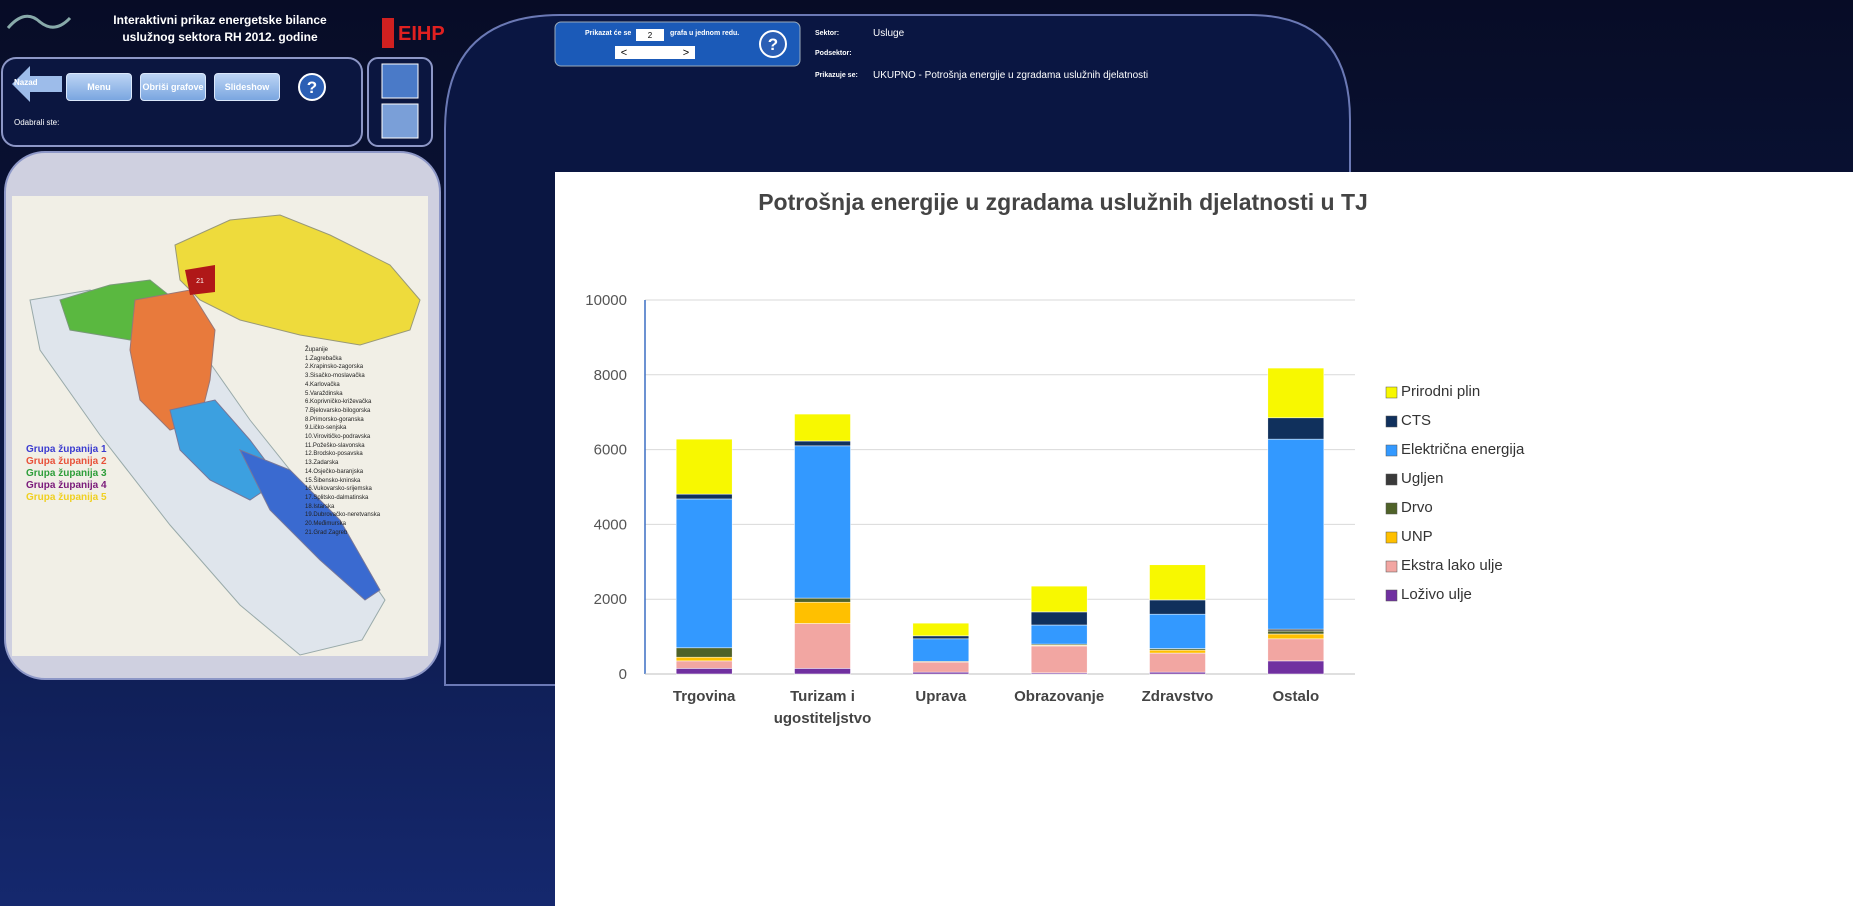 This screenshot has width=1853, height=906. What do you see at coordinates (220, 37) in the screenshot?
I see `app-title-line: uslužnog sektora RH 2012. godine` at bounding box center [220, 37].